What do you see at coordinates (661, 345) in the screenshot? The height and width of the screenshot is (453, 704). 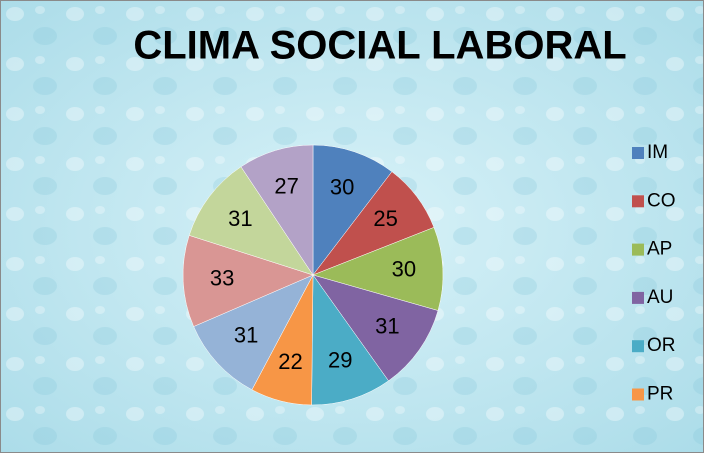 I see `legend-label: OR` at bounding box center [661, 345].